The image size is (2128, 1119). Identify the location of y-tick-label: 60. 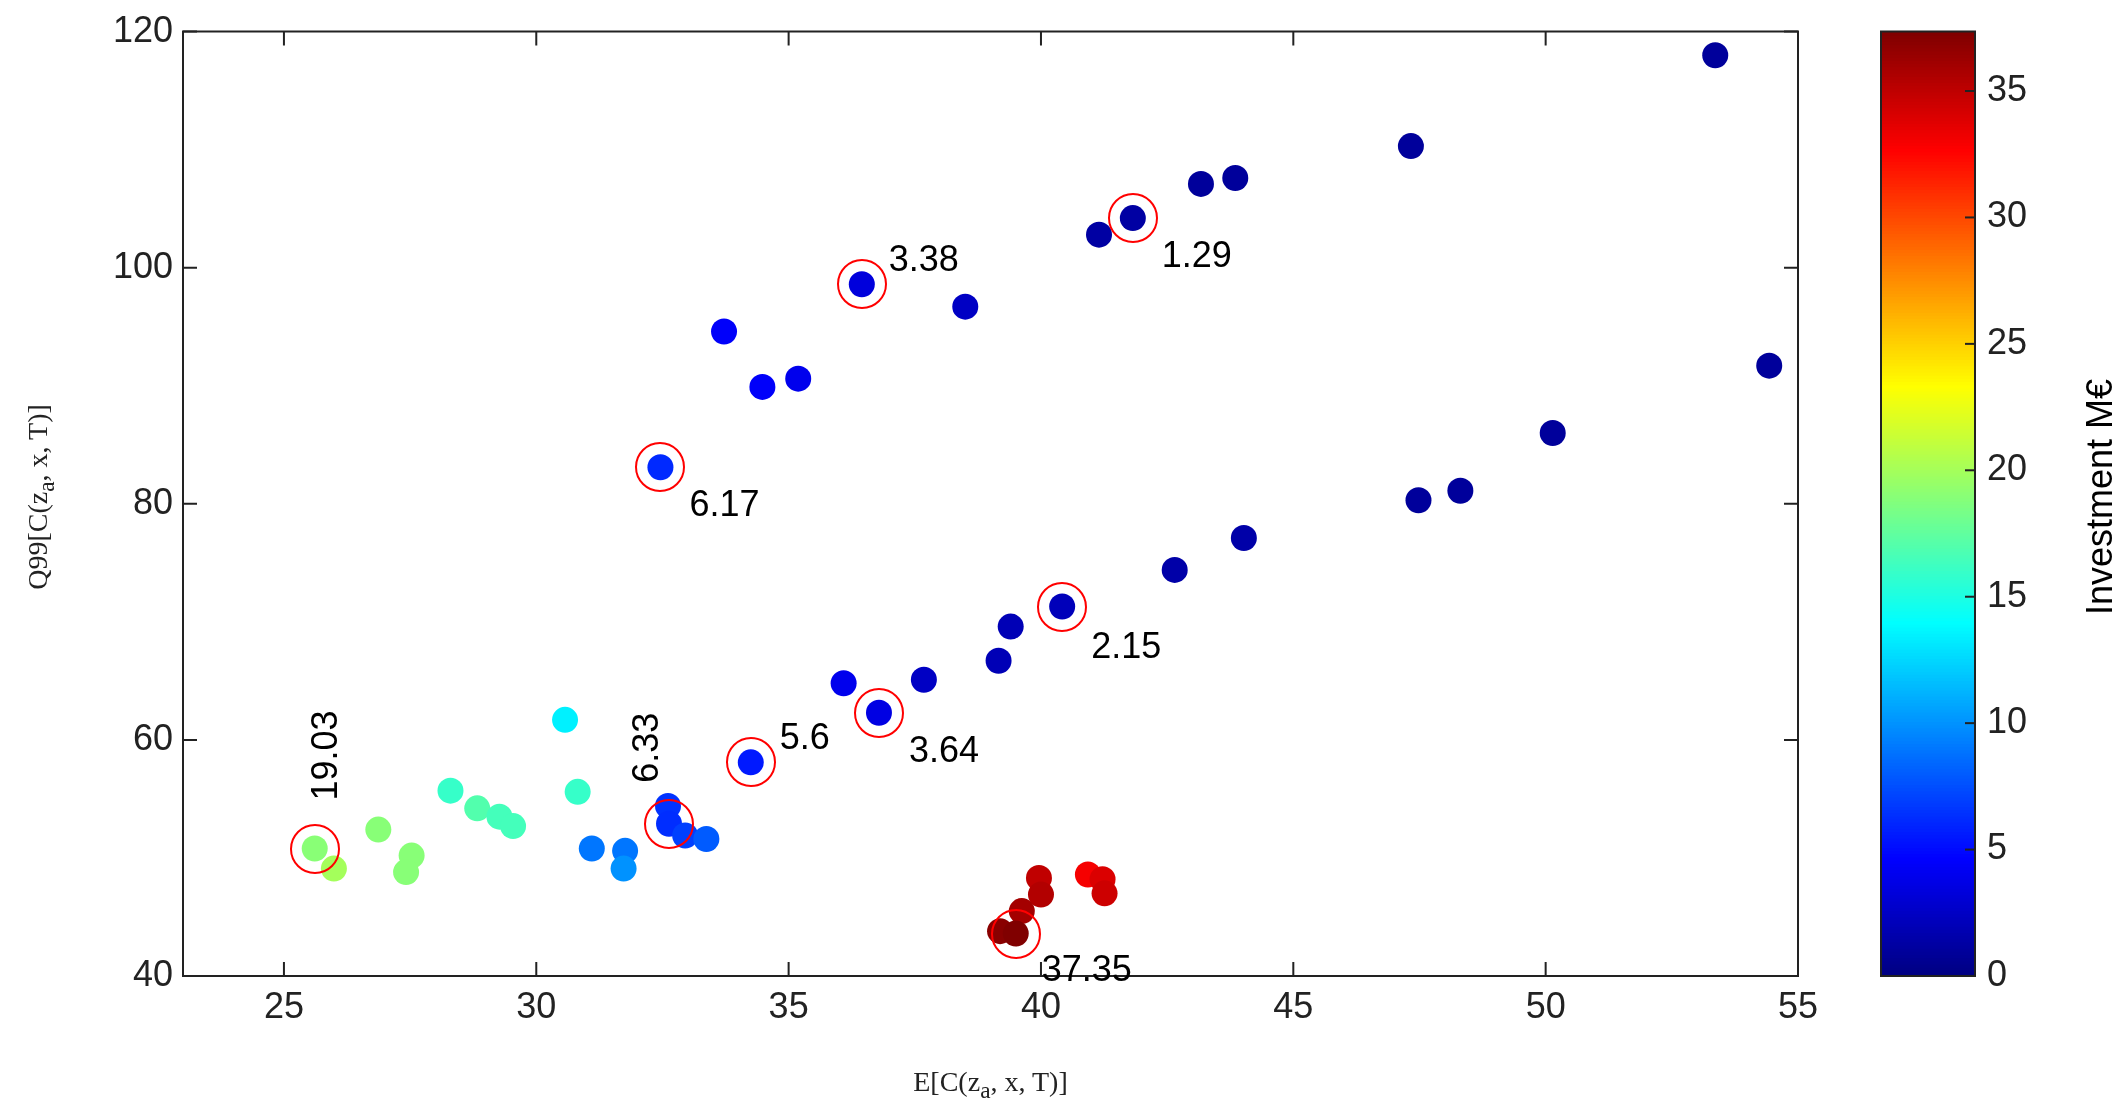
(152, 737).